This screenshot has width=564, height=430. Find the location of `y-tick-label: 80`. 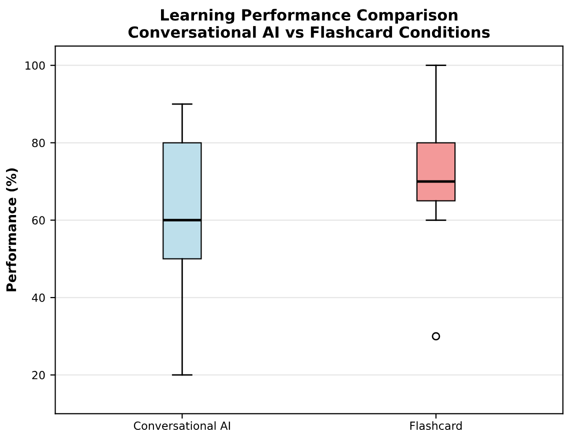

y-tick-label: 80 is located at coordinates (38, 143).